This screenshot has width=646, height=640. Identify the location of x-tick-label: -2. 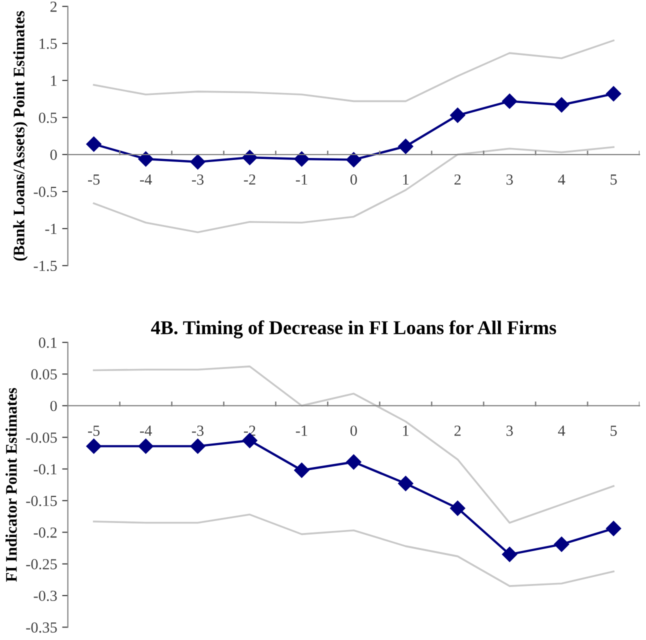
(250, 179).